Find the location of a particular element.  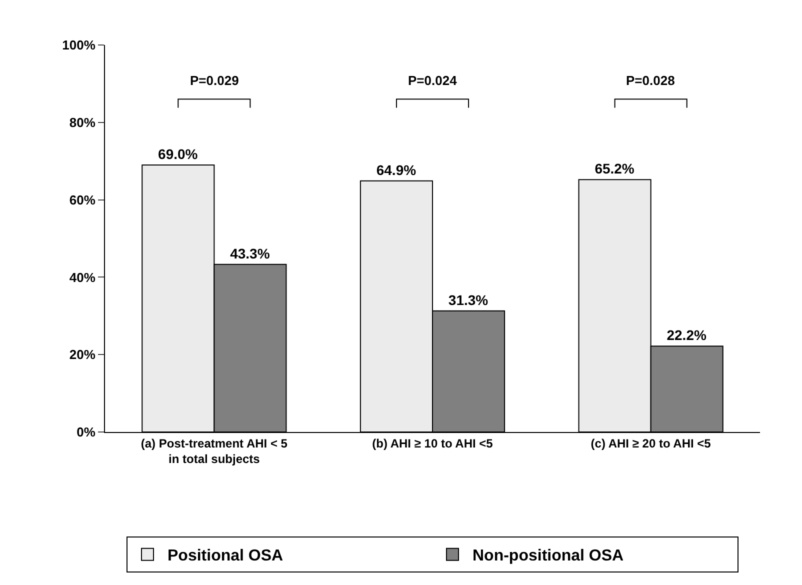

data-label: 43.3% is located at coordinates (250, 253).